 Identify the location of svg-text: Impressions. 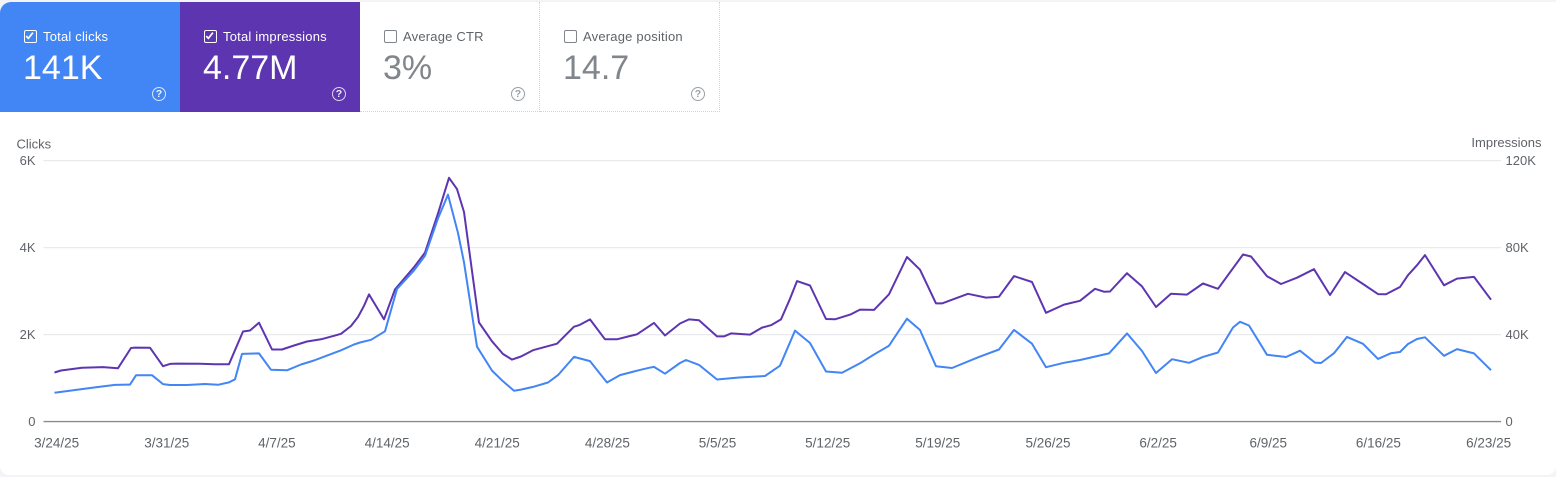
(1506, 142).